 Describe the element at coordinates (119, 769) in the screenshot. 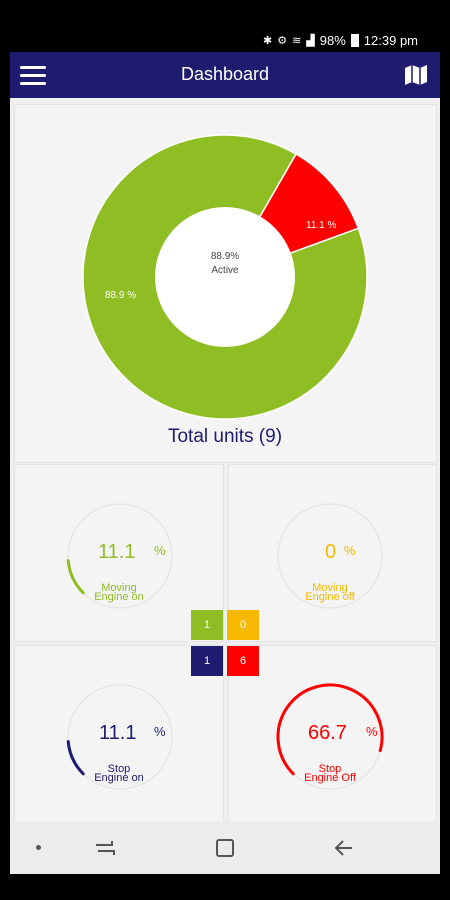

I see `stop-engine-on-label-1: Stop` at that location.